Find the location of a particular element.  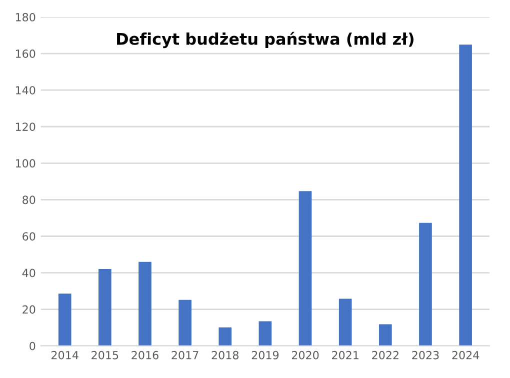

y-tick-label: 60 is located at coordinates (29, 236).